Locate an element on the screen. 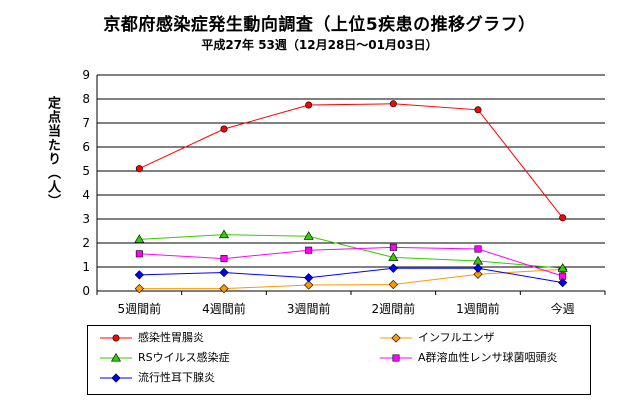 The height and width of the screenshot is (415, 639). x-tick-label-3: 2週間前 is located at coordinates (394, 308).